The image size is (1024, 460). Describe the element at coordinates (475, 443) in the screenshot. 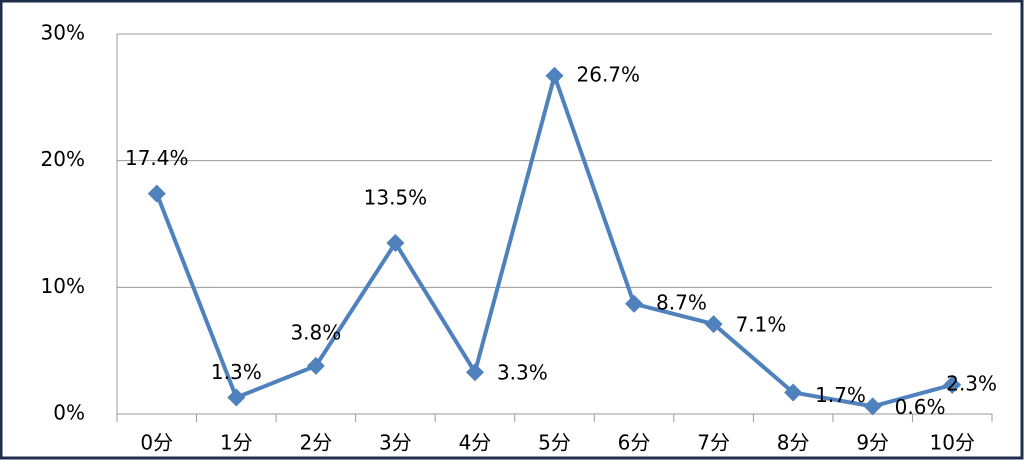

I see `x-tick-label: 4分` at that location.